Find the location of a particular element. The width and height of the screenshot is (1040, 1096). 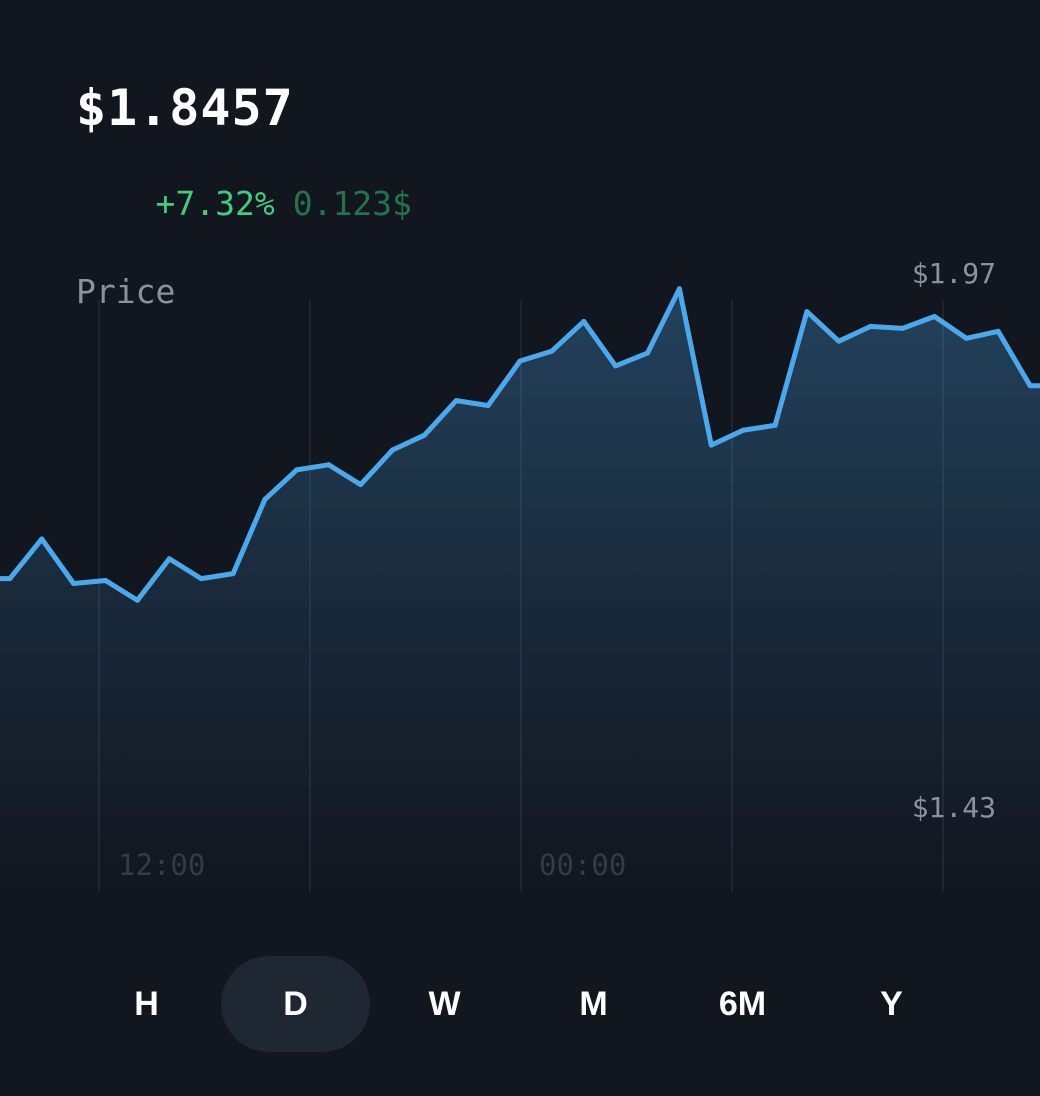

time-range-selector: H D W M 6M Y is located at coordinates (519, 1004).